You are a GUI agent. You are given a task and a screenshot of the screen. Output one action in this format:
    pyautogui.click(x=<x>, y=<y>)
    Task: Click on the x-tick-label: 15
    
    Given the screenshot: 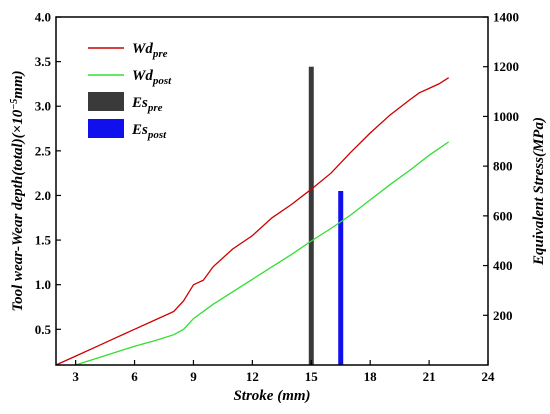 What is the action you would take?
    pyautogui.click(x=312, y=376)
    